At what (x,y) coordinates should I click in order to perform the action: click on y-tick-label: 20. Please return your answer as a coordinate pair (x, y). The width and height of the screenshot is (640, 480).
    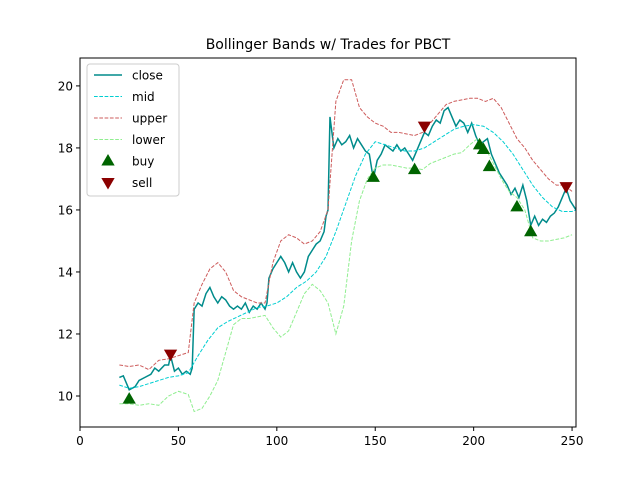
    Looking at the image, I should click on (65, 86).